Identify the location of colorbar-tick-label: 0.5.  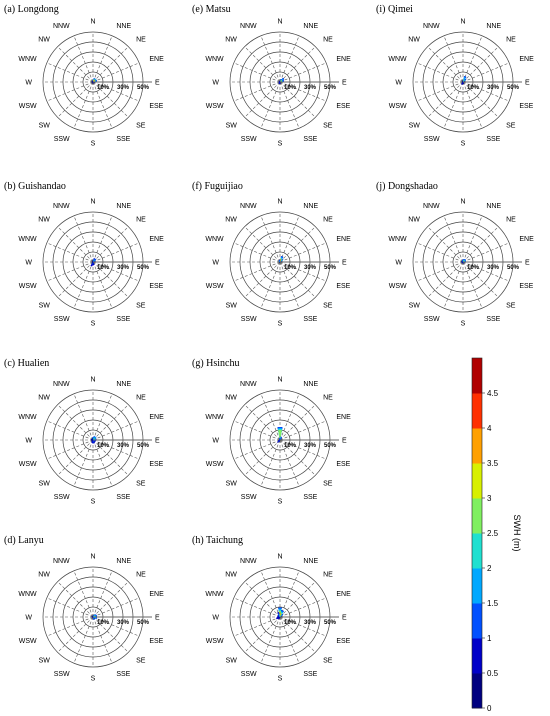
(493, 673).